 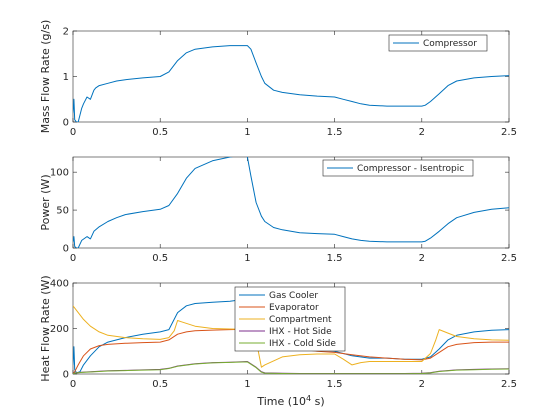 What do you see at coordinates (450, 44) in the screenshot?
I see `legend-label: Compressor` at bounding box center [450, 44].